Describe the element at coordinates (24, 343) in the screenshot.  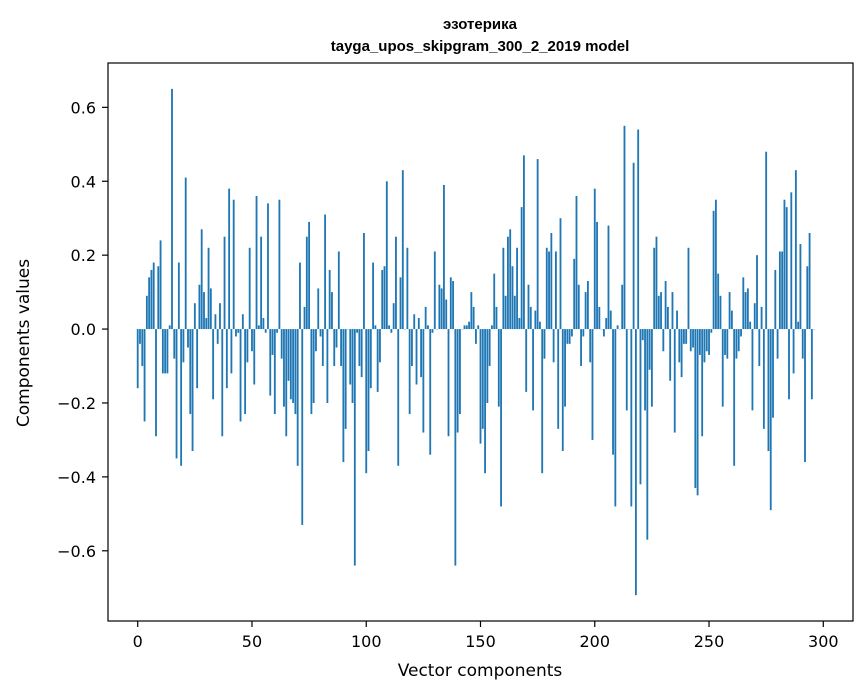
I see `y-axis-label: Components values` at that location.